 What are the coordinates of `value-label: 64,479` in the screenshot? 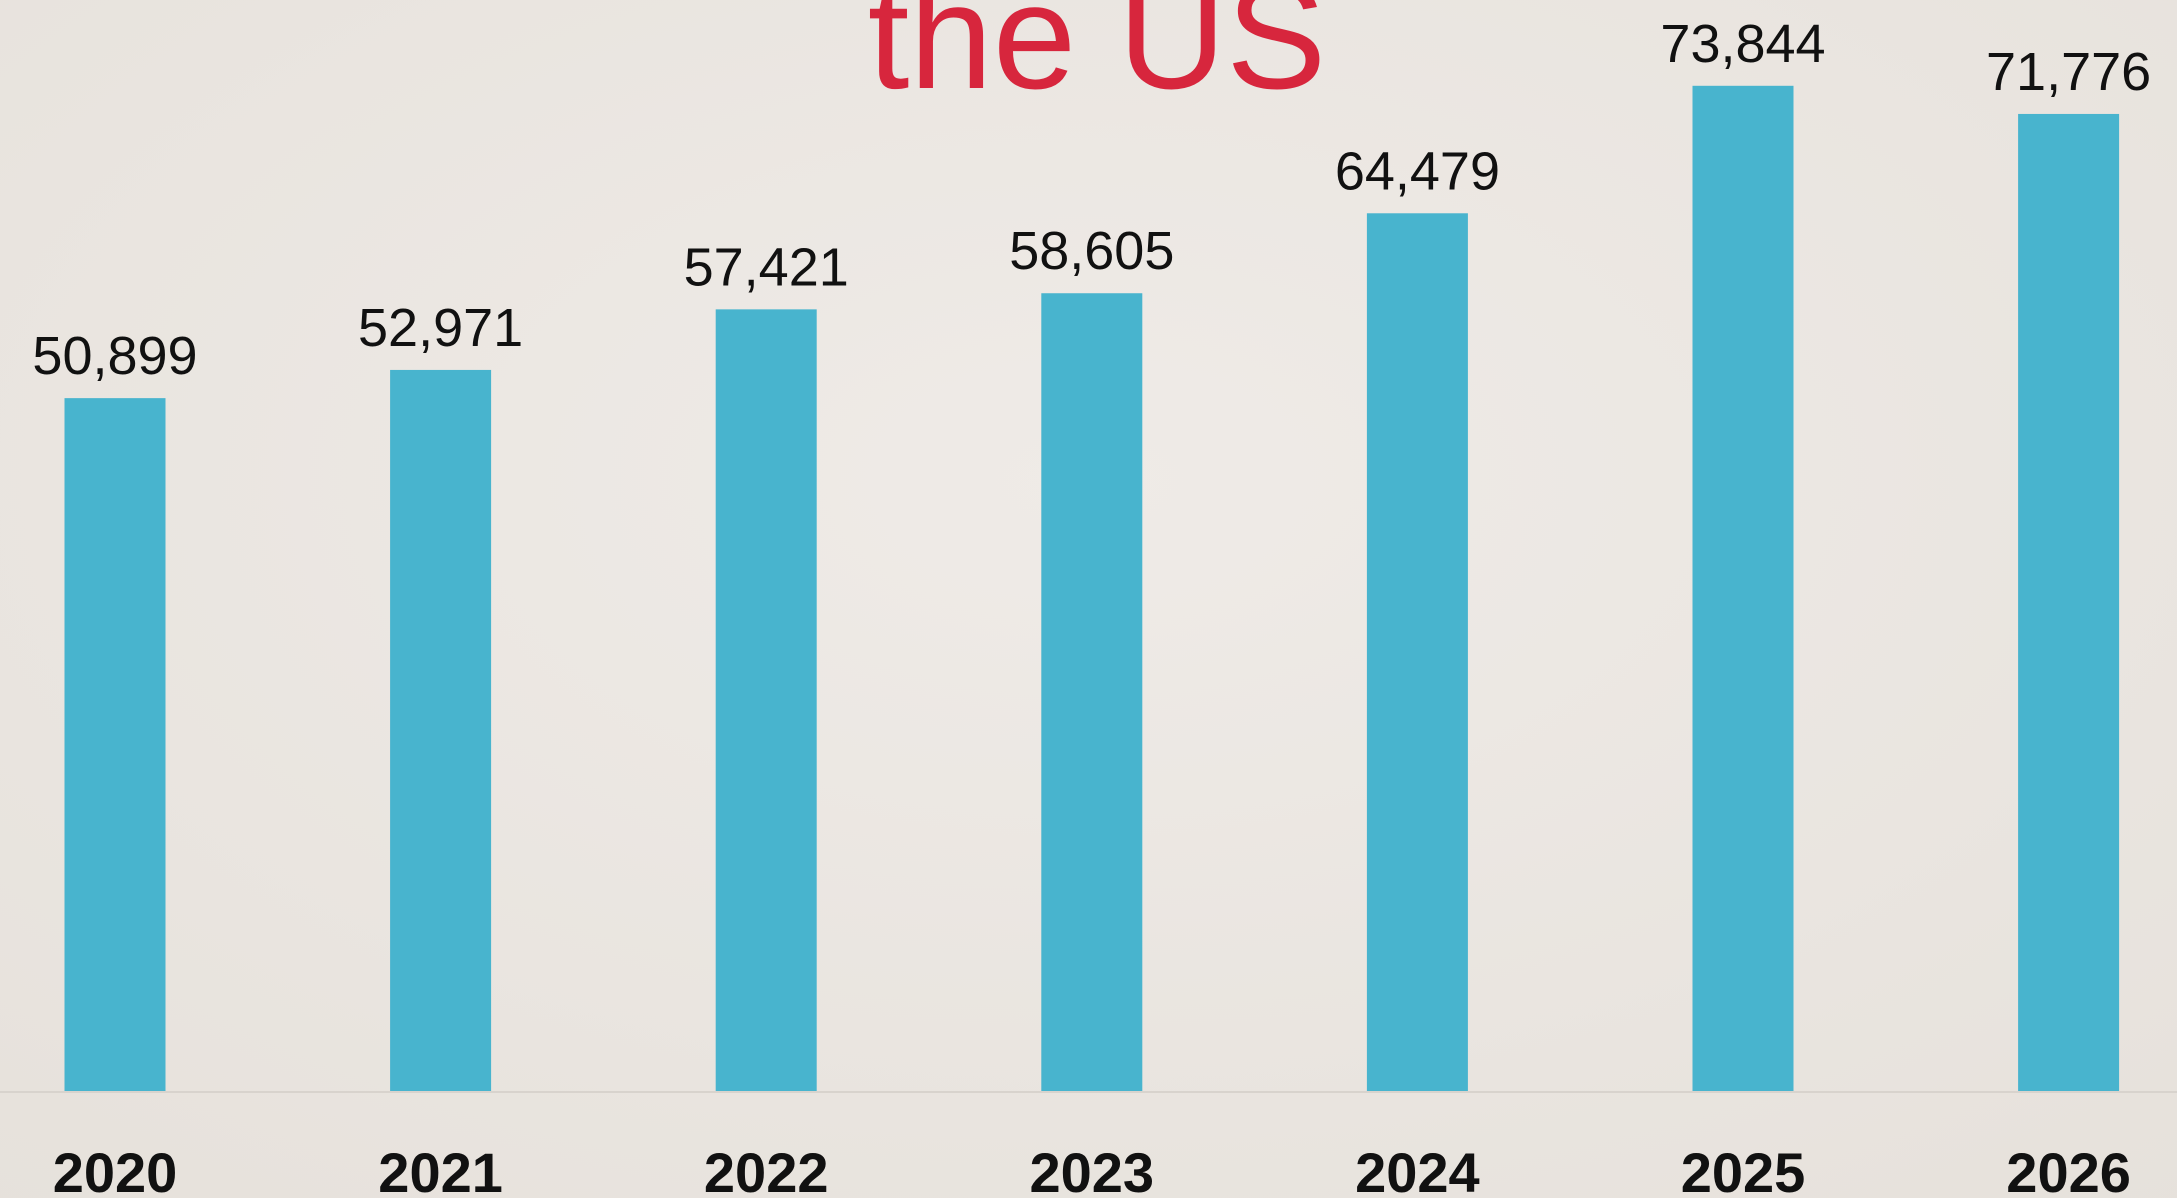 It's located at (1417, 171).